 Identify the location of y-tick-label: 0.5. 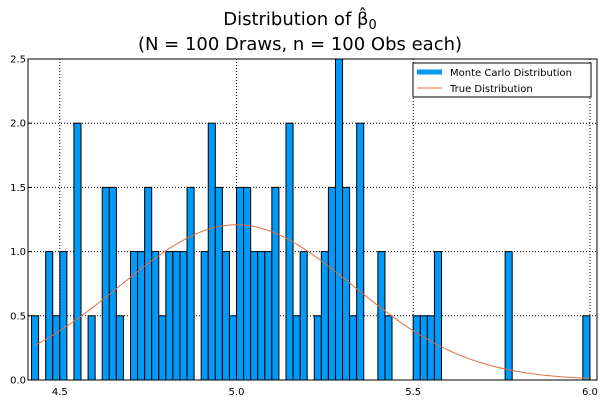
(18, 316).